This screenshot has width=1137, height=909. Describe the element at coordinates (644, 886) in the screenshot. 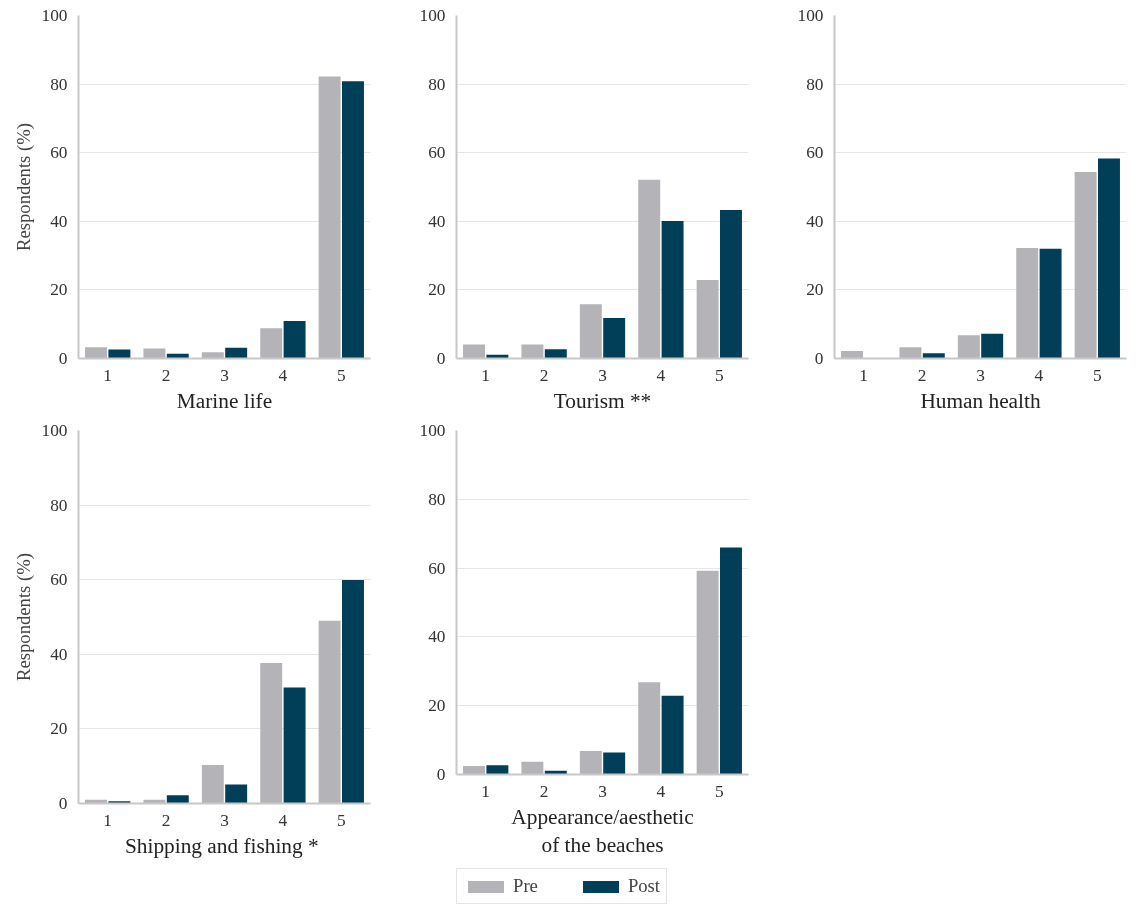

I see `legend-label: Post` at that location.